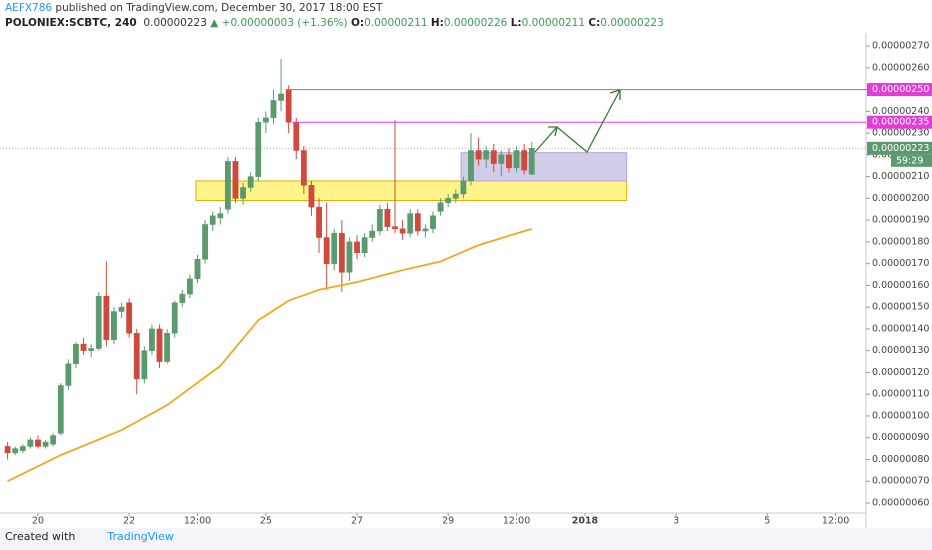 The height and width of the screenshot is (550, 932). I want to click on y-tick-label: 0.00000150, so click(900, 307).